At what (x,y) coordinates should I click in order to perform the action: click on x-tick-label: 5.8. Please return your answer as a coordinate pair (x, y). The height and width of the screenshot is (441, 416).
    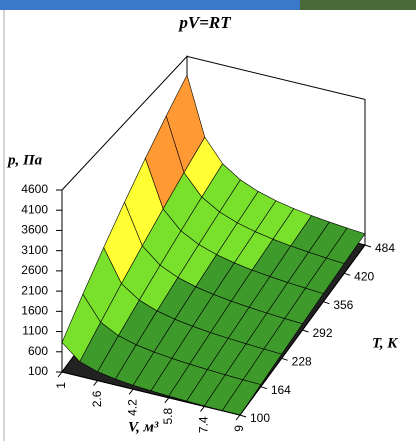
    Looking at the image, I should click on (168, 415).